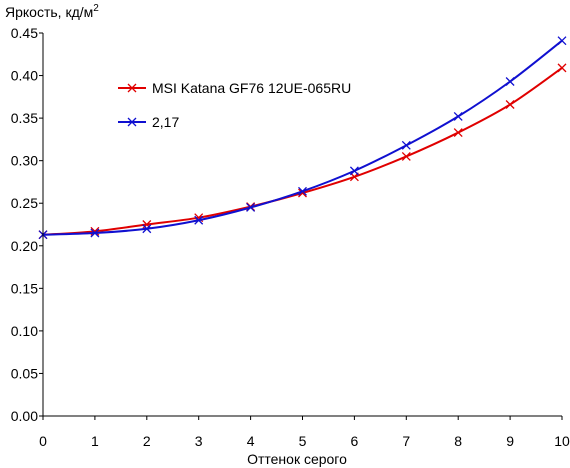  I want to click on x-tick-label: 7, so click(406, 441).